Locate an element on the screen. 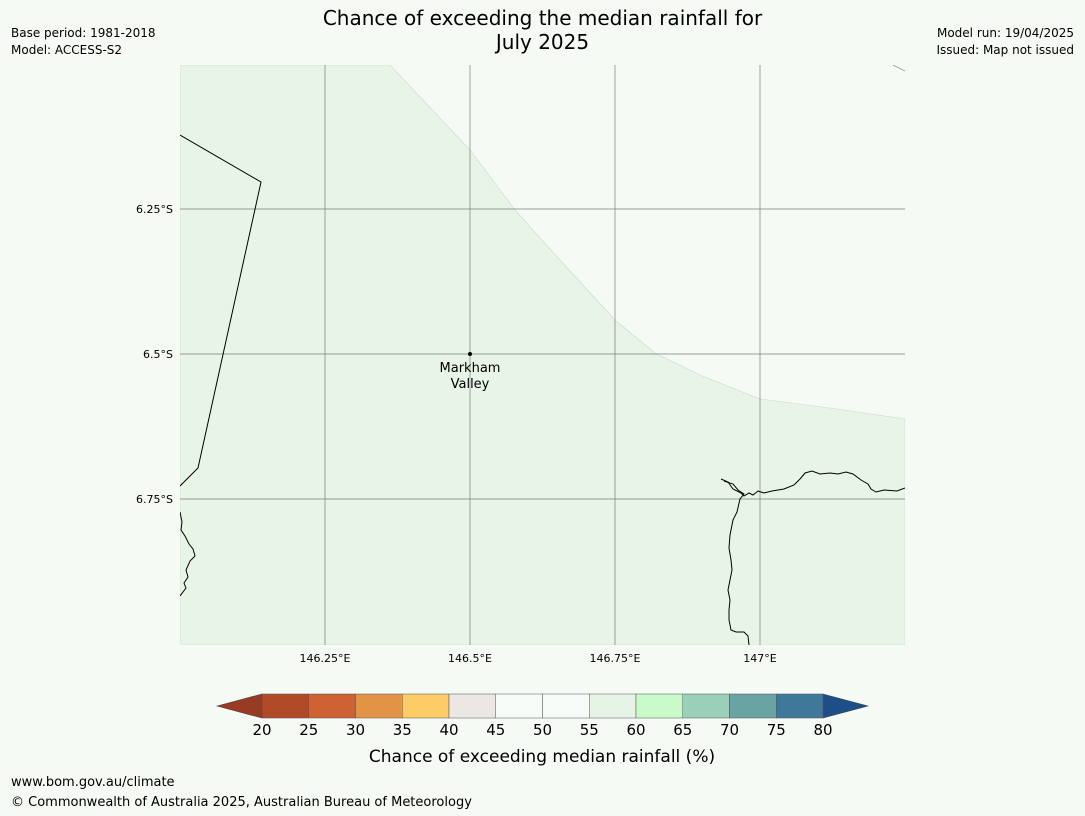 This screenshot has height=816, width=1085. colorbar-tick-30: 30 is located at coordinates (355, 730).